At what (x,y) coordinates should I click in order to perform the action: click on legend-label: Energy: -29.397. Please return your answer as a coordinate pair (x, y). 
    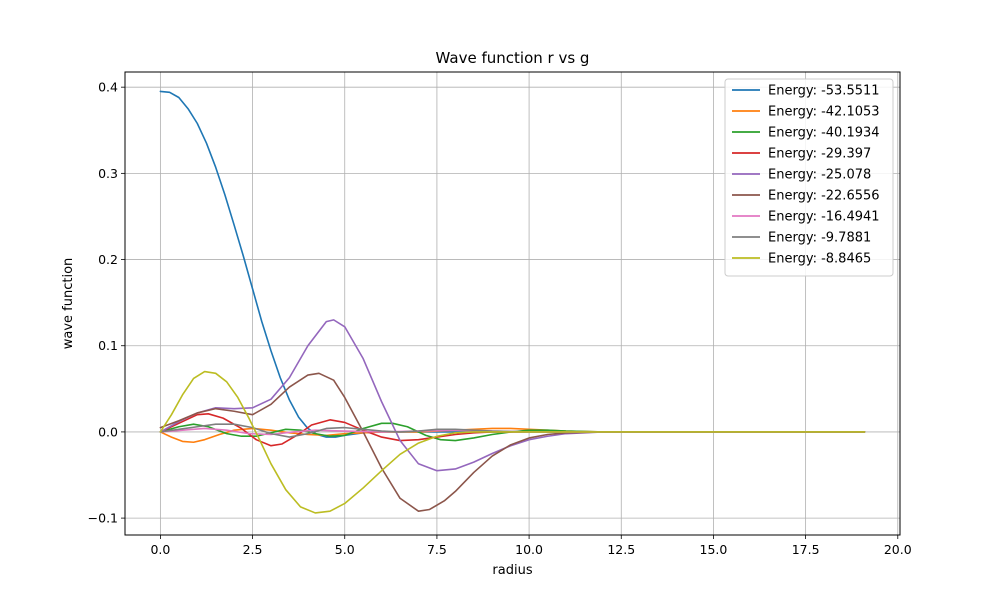
    Looking at the image, I should click on (819, 154).